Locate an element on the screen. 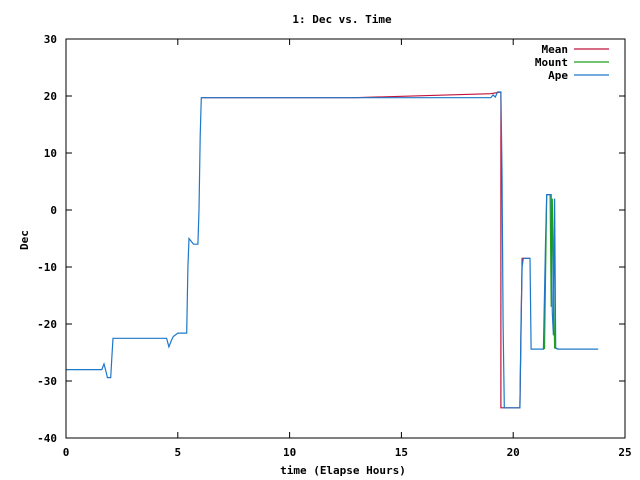  x-tick-label: 15 is located at coordinates (401, 452).